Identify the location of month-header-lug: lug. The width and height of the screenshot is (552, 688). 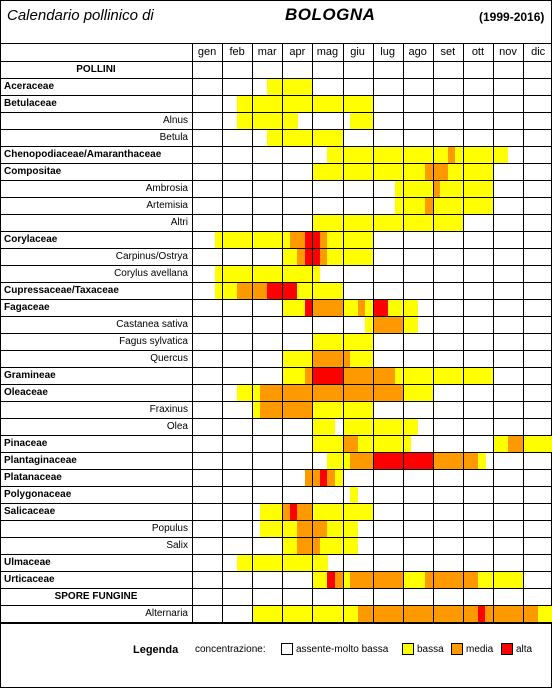
(387, 52).